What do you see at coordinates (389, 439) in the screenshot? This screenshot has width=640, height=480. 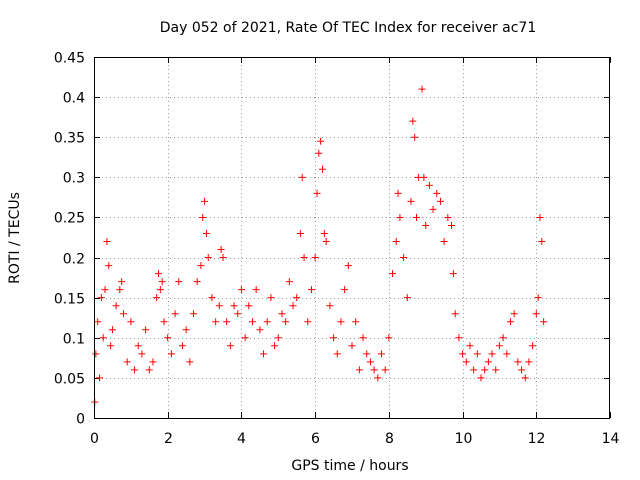 I see `x-tick-label: 8` at bounding box center [389, 439].